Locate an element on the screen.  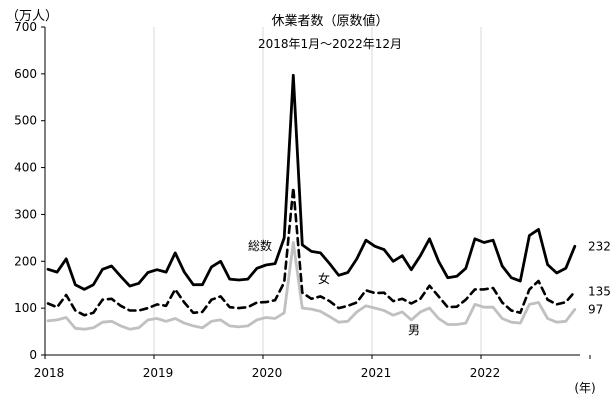
series-name-label: 女 is located at coordinates (324, 278).